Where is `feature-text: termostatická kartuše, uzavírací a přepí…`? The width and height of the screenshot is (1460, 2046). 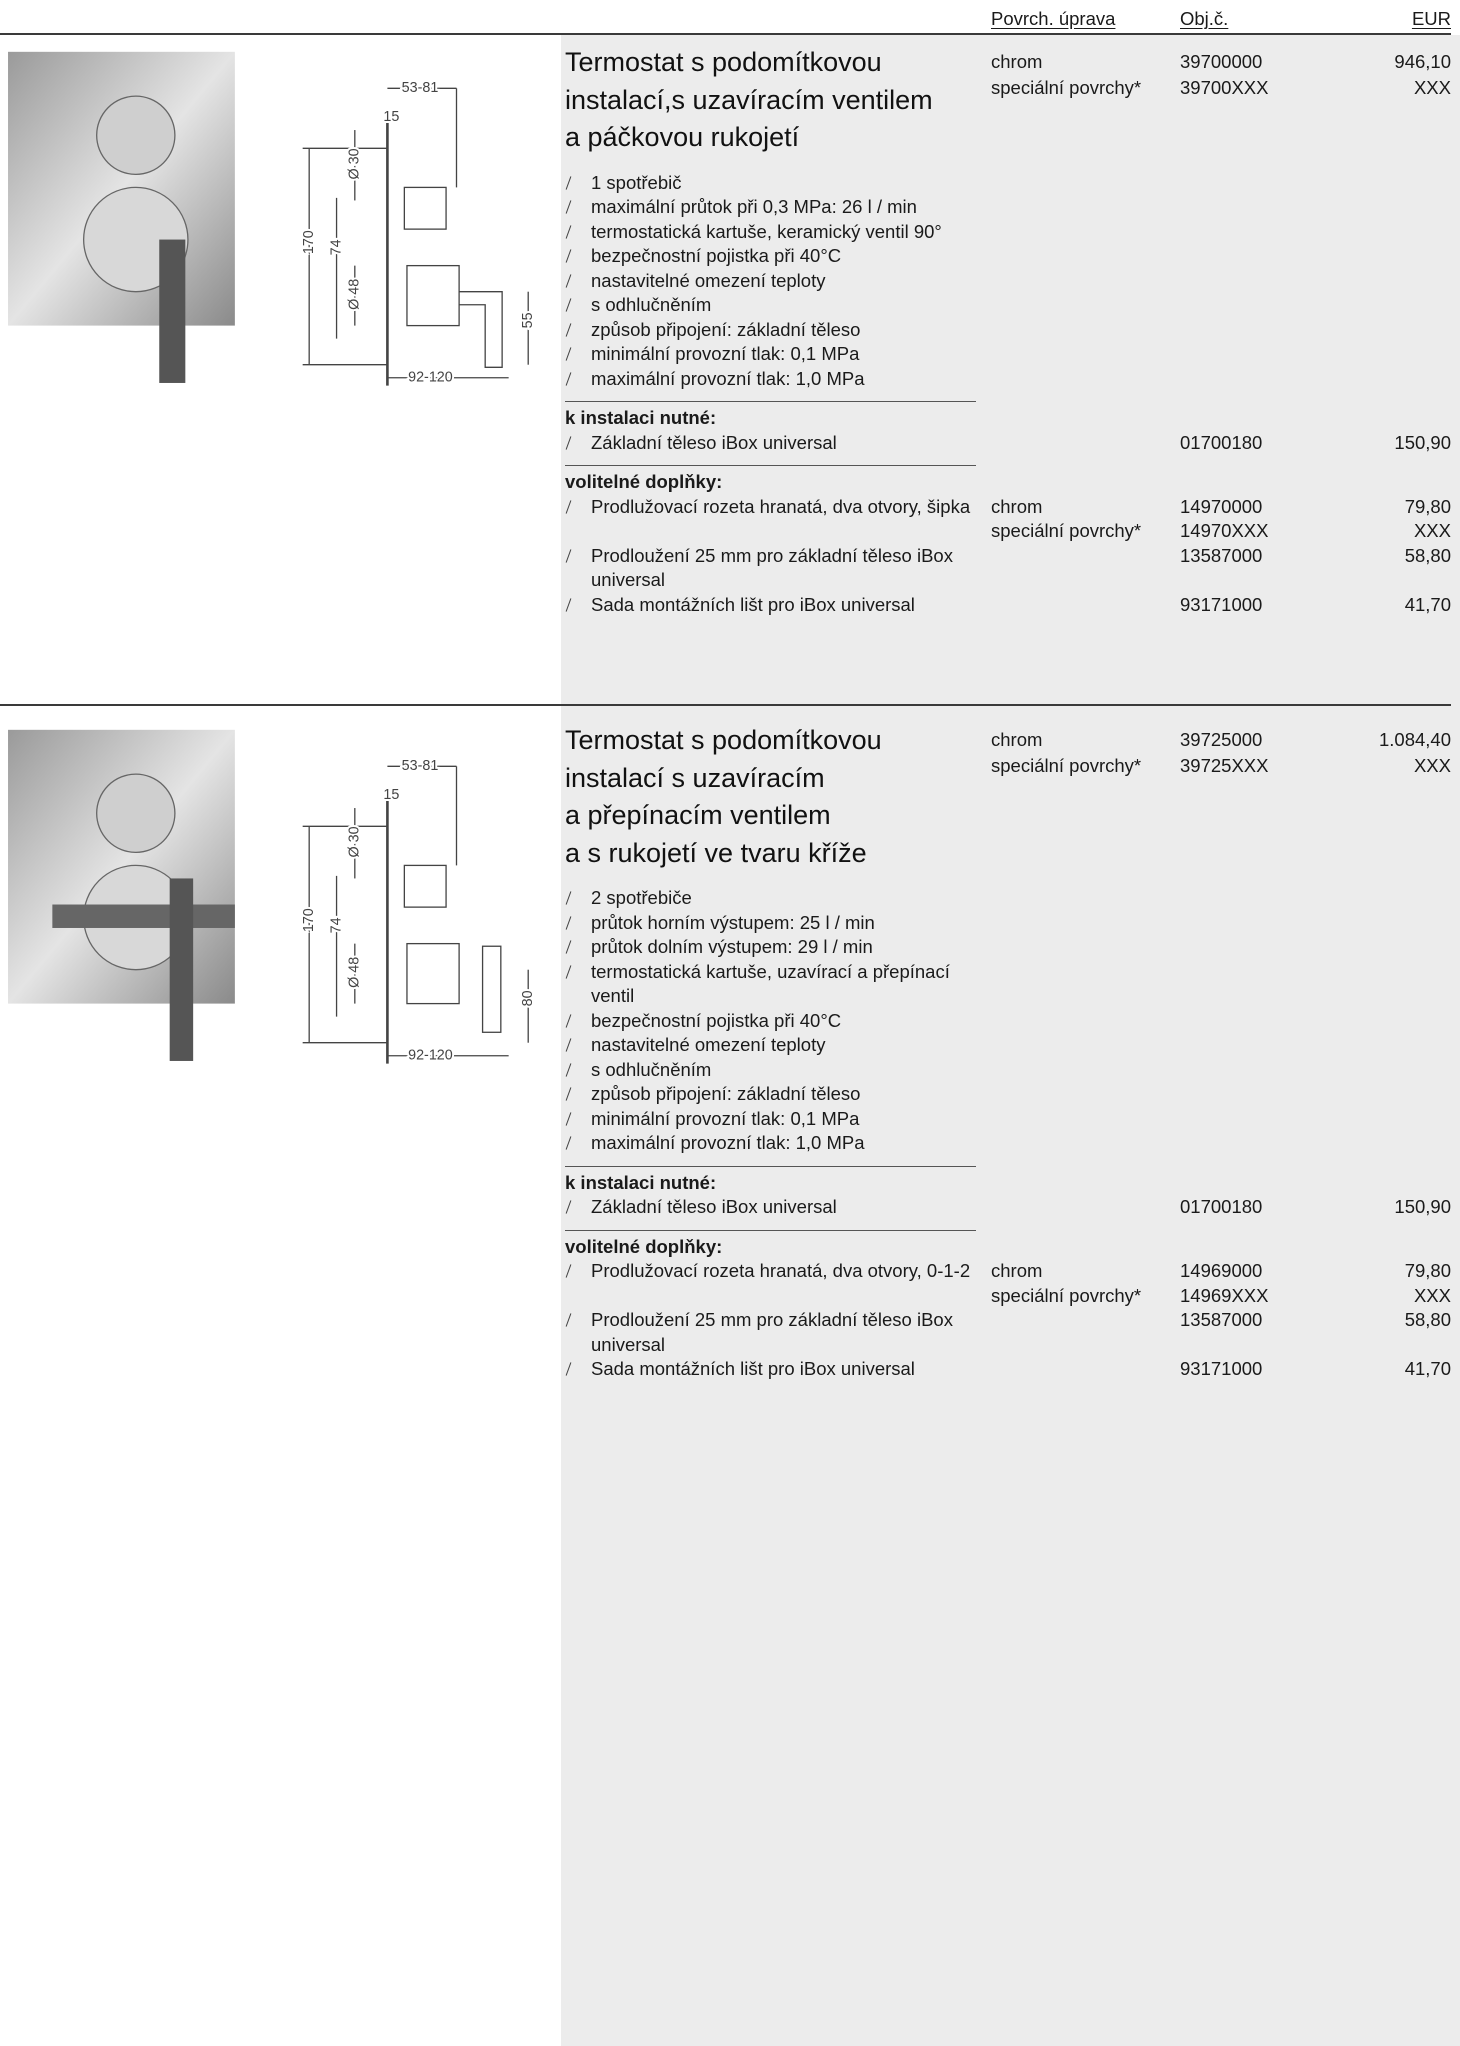 feature-text: termostatická kartuše, uzavírací a přepí… is located at coordinates (770, 983).